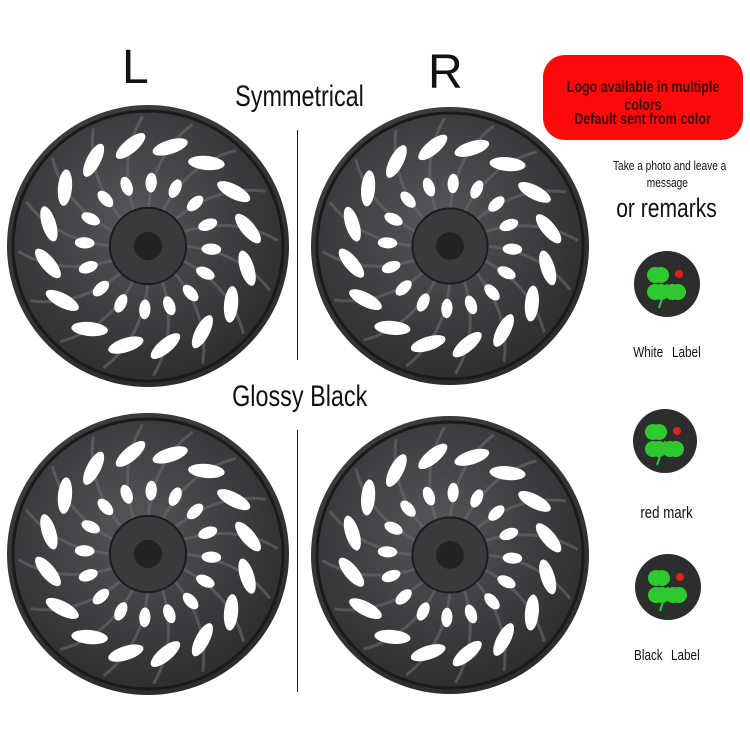  What do you see at coordinates (648, 655) in the screenshot?
I see `option-text: Black` at bounding box center [648, 655].